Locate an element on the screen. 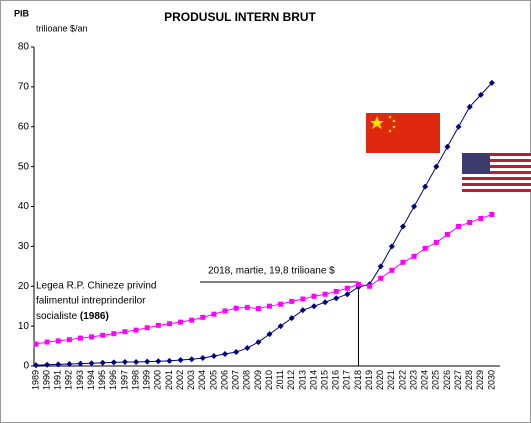 Image resolution: width=531 pixels, height=423 pixels. x-tick-label: 2024 is located at coordinates (425, 380).